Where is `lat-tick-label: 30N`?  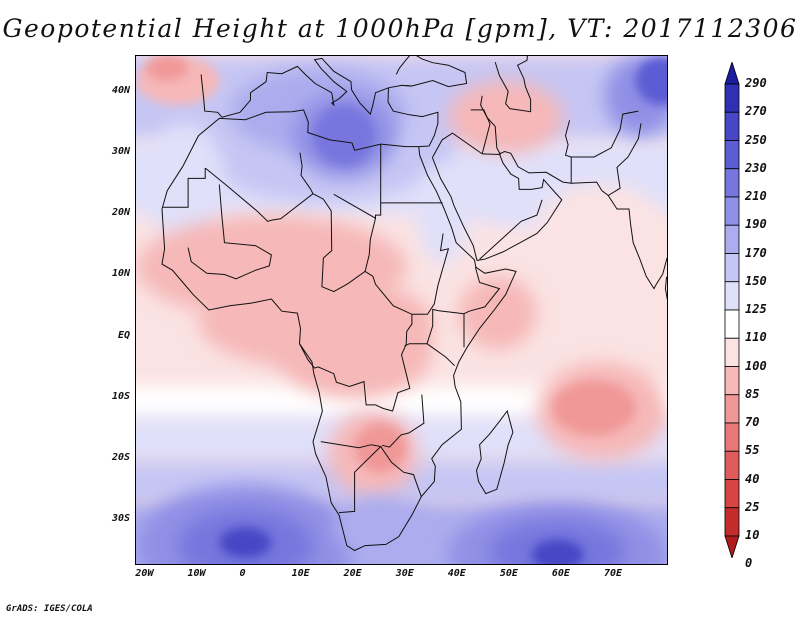 lat-tick-label: 30N is located at coordinates (120, 151).